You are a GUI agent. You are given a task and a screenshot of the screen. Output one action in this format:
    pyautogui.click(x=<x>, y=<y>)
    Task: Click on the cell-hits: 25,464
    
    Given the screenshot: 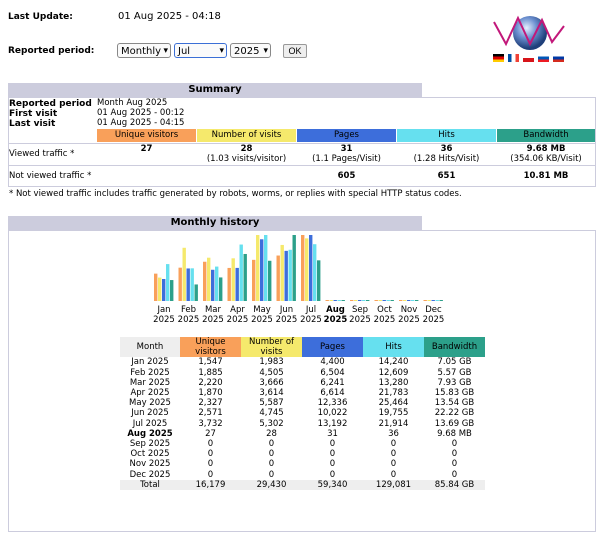 What is the action you would take?
    pyautogui.click(x=393, y=403)
    